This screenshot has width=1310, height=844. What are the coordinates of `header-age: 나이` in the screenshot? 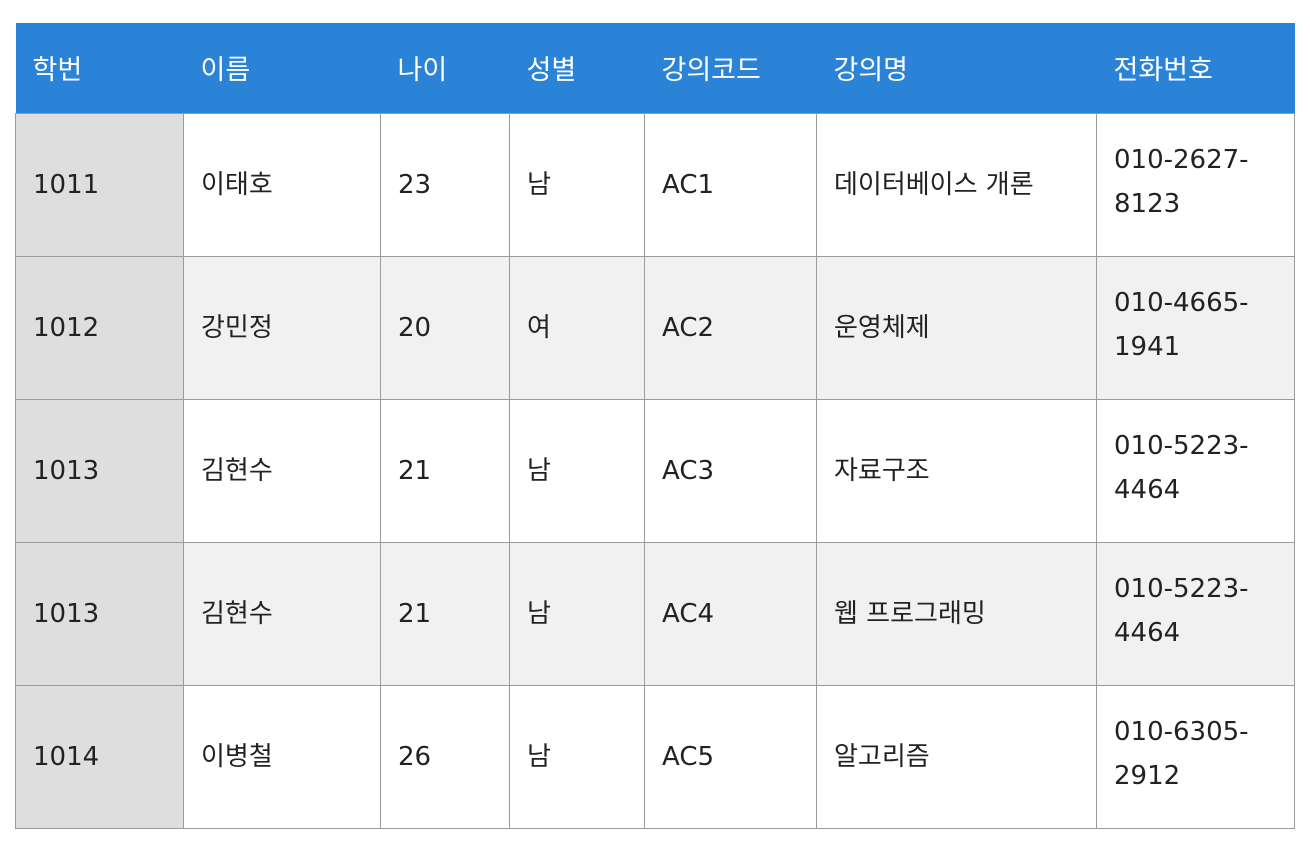 It's located at (445, 68).